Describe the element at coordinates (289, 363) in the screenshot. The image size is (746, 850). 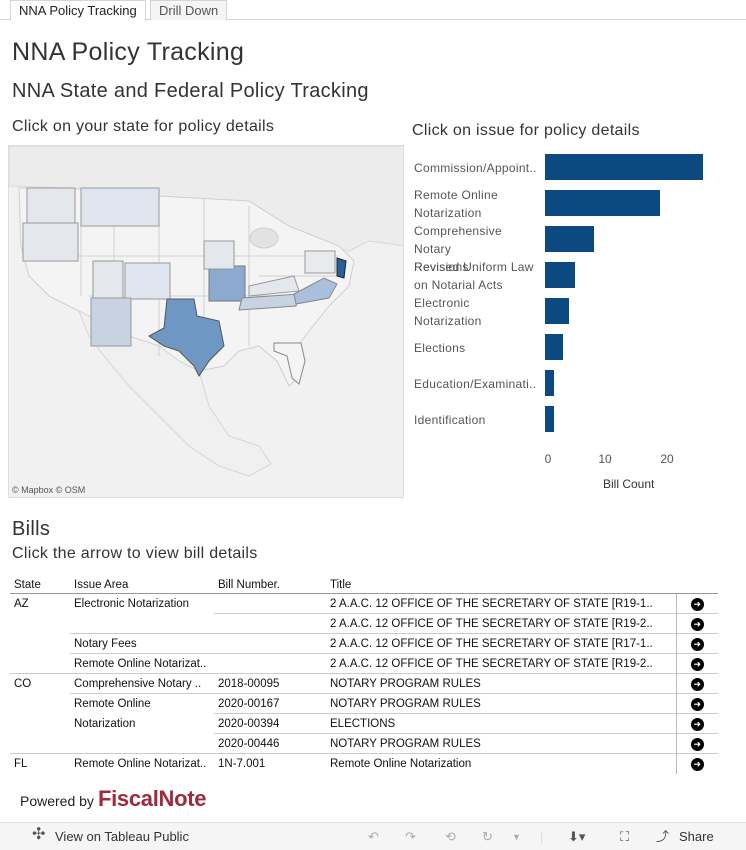
I see `state-florida` at that location.